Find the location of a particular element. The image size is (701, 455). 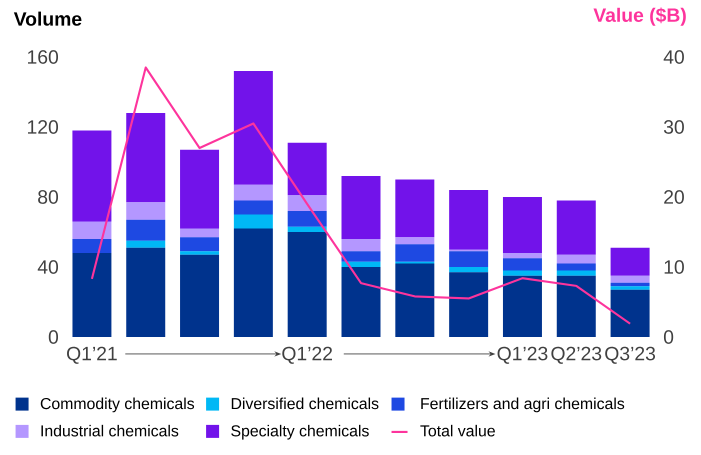

y2-tick-label: 40 is located at coordinates (674, 57).